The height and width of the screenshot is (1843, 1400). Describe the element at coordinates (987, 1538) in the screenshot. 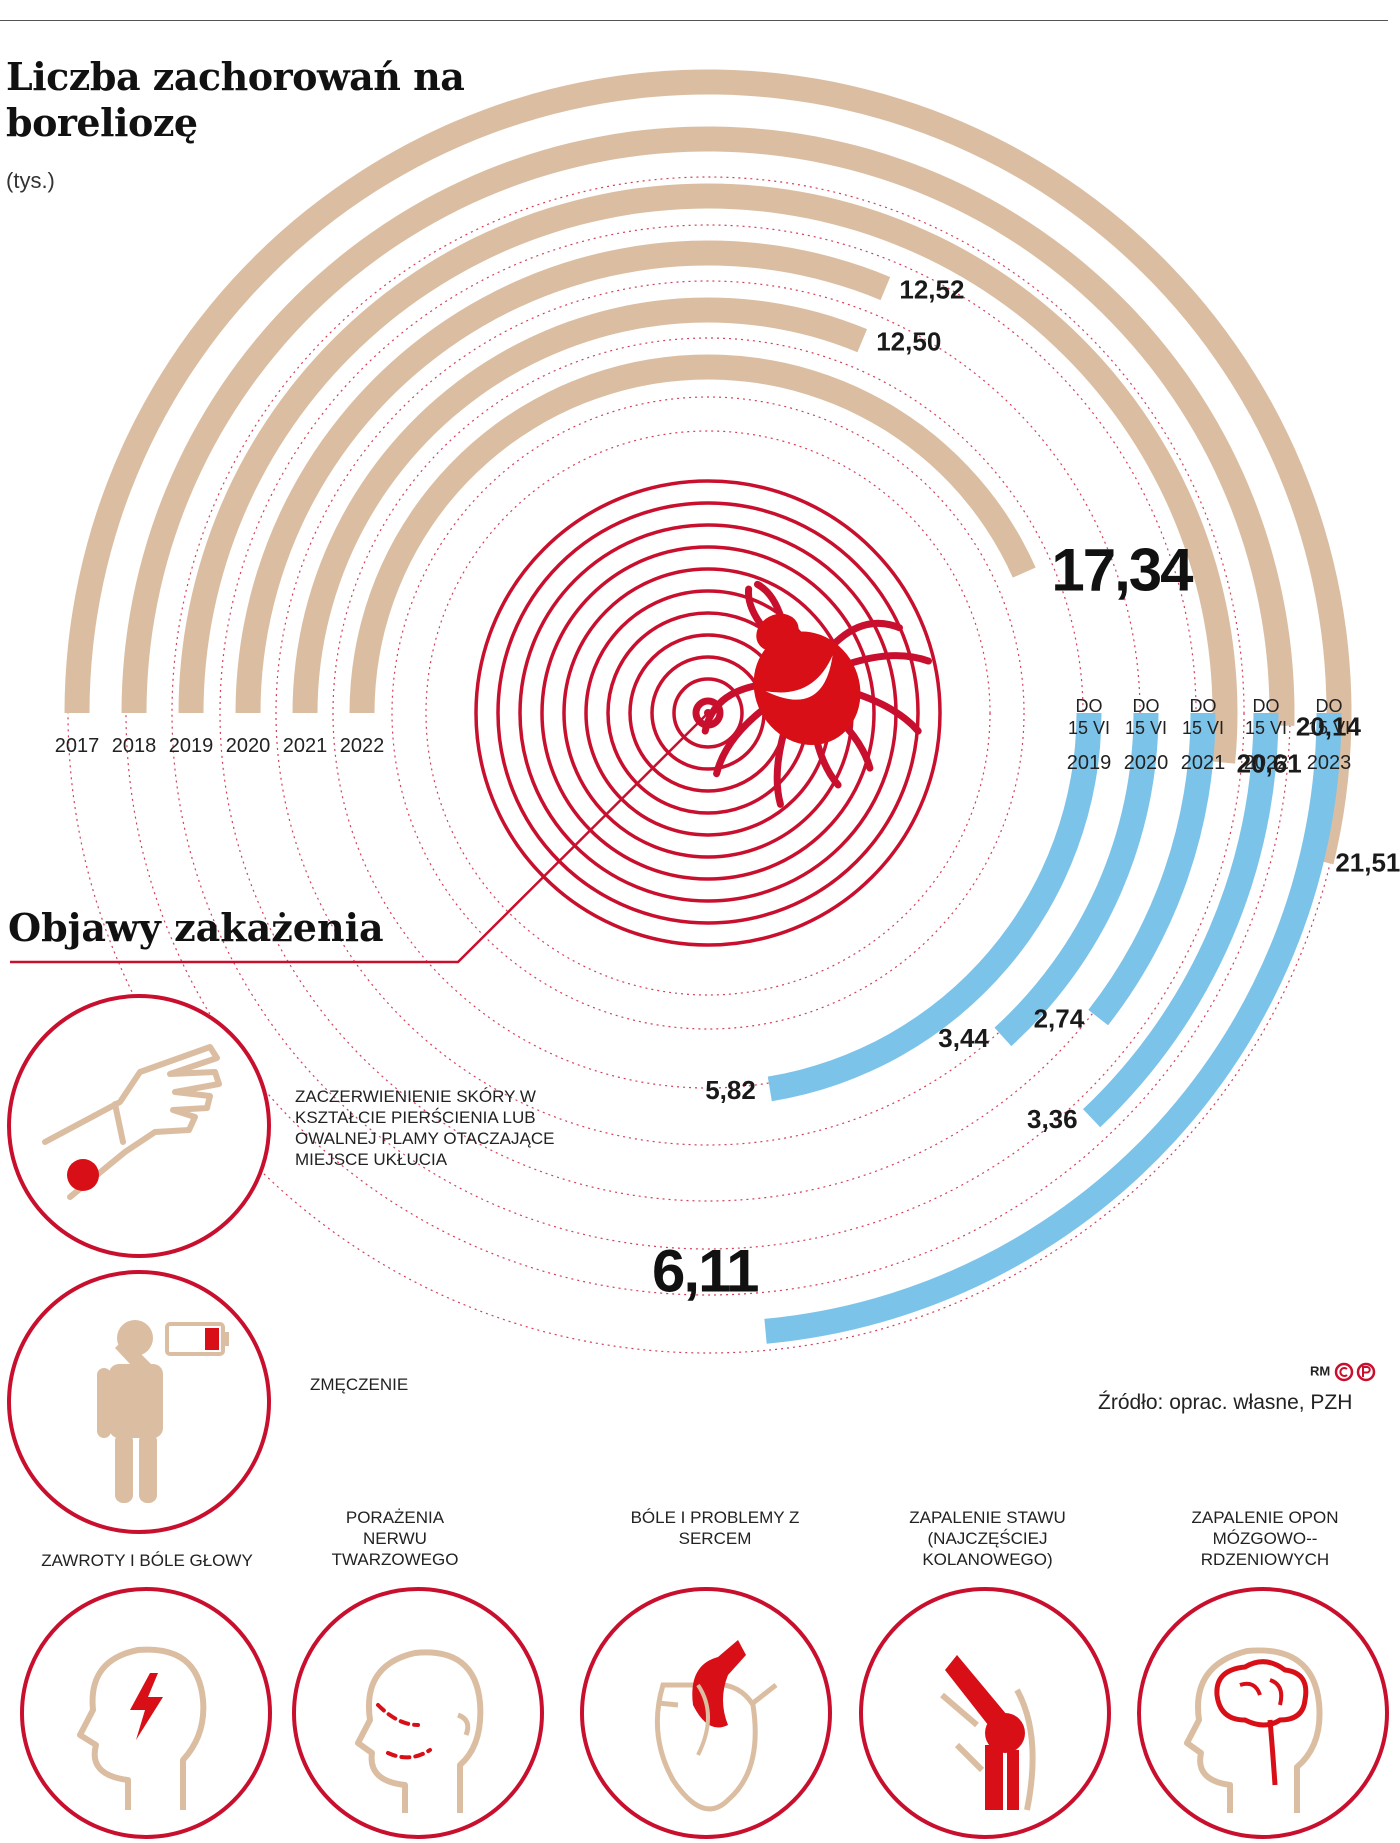

I see `symptom-joint-text: ZAPALENIE STAWU (NAJCZĘŚCIEJ KOLANOWEGO)` at that location.